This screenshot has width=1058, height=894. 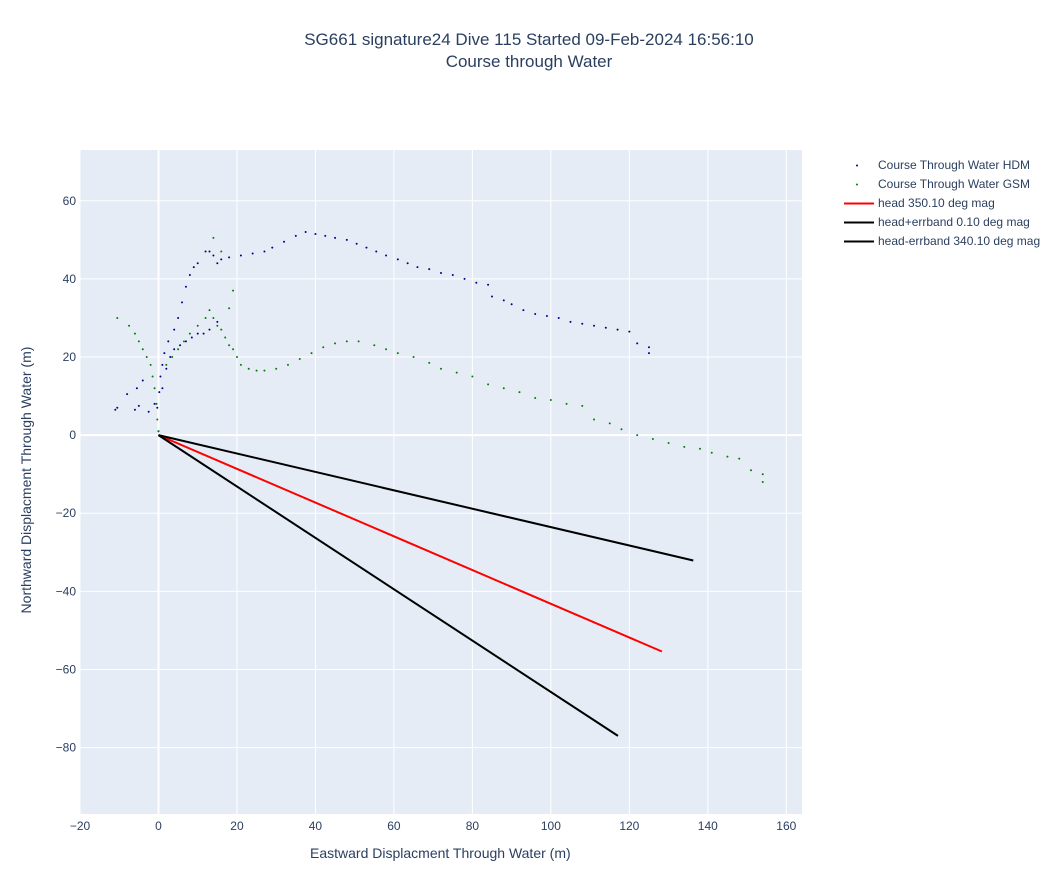 What do you see at coordinates (72, 435) in the screenshot?
I see `y-tick-label: 0` at bounding box center [72, 435].